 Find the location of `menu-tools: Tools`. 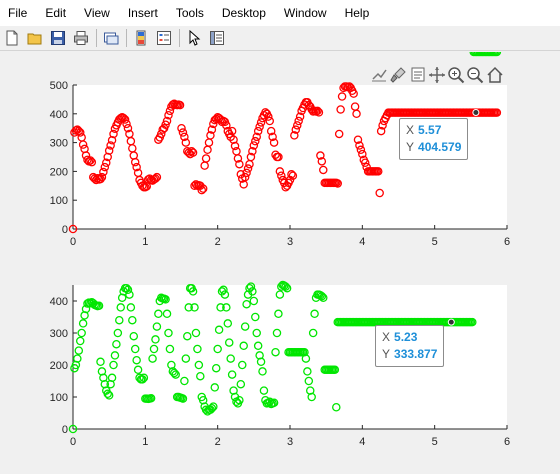

menu-tools: Tools is located at coordinates (189, 13).